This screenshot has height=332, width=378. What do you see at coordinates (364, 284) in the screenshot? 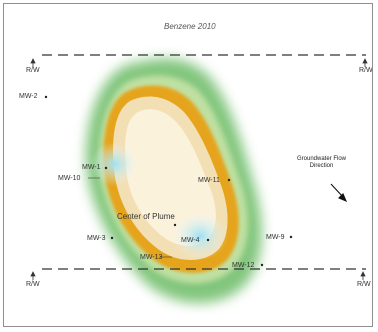
I see `row-label-bottom-right: R/W` at bounding box center [364, 284].